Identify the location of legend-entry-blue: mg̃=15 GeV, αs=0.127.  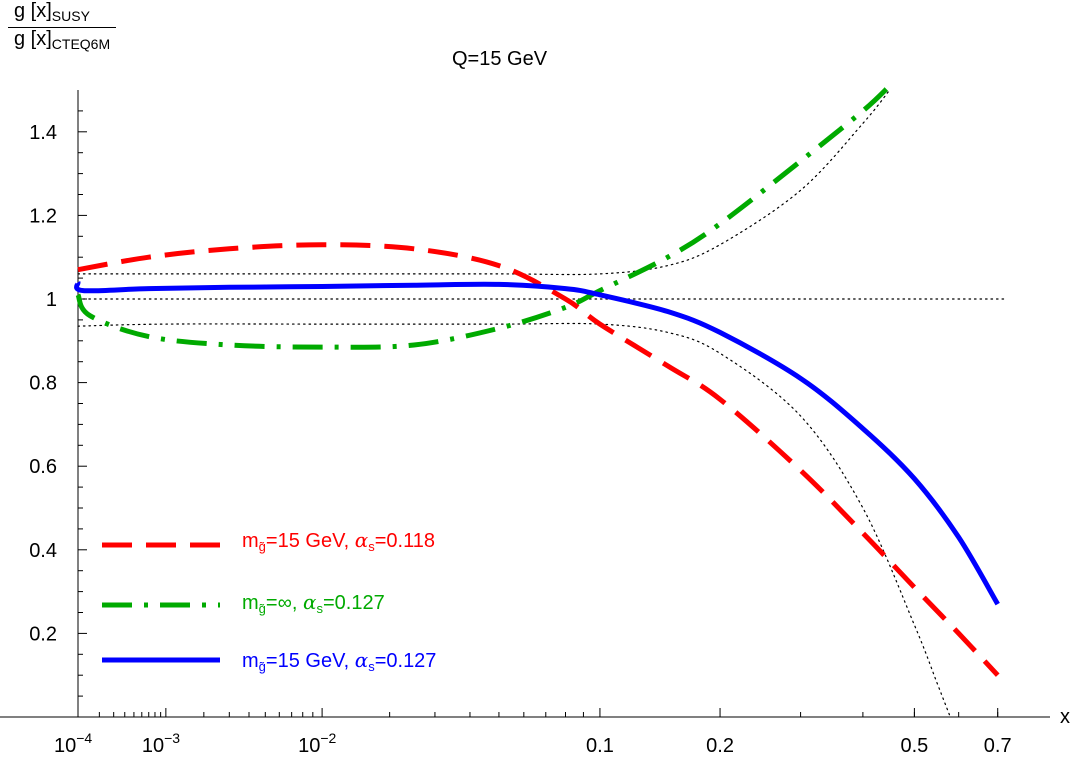
(339, 661).